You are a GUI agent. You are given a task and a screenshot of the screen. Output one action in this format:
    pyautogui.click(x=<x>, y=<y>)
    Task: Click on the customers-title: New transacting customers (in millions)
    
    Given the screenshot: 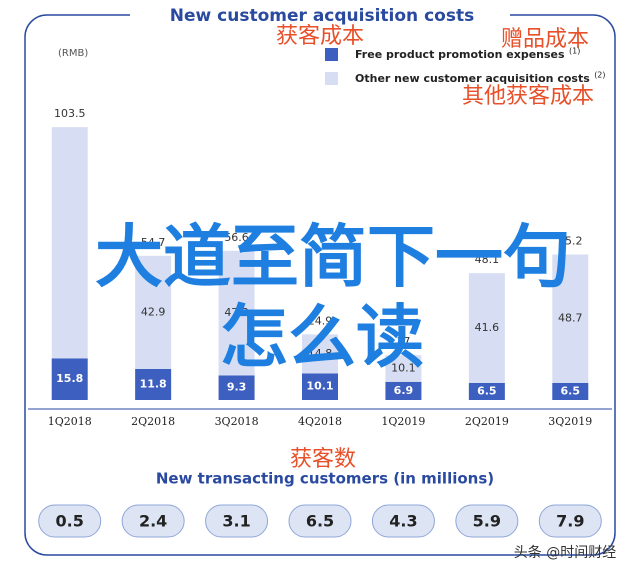 What is the action you would take?
    pyautogui.click(x=325, y=479)
    